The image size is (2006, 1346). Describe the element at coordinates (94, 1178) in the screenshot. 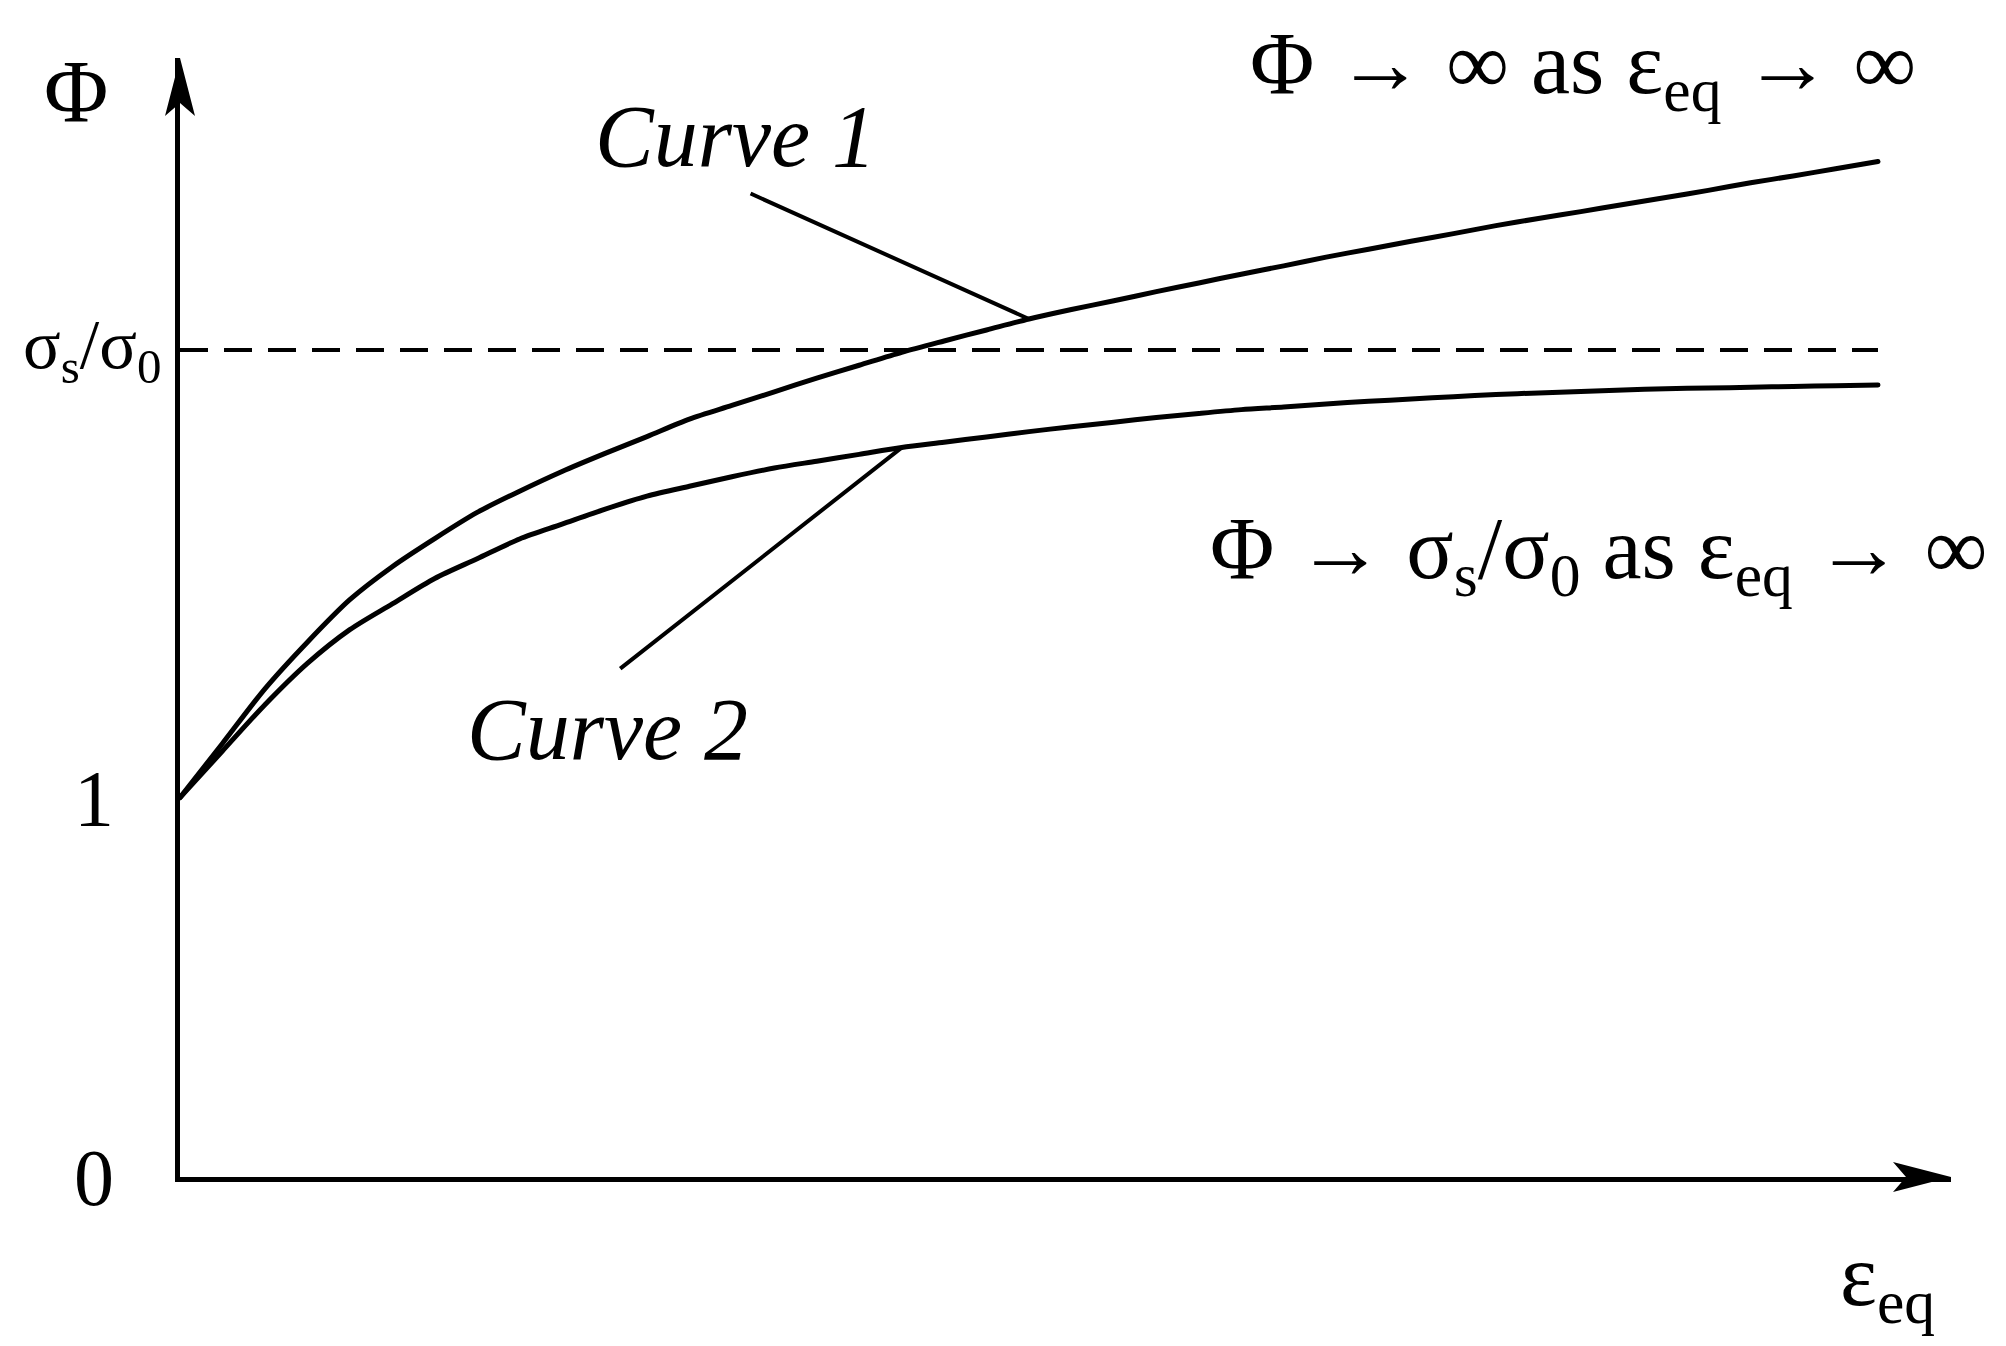

I see `y-tick-label: 0` at that location.